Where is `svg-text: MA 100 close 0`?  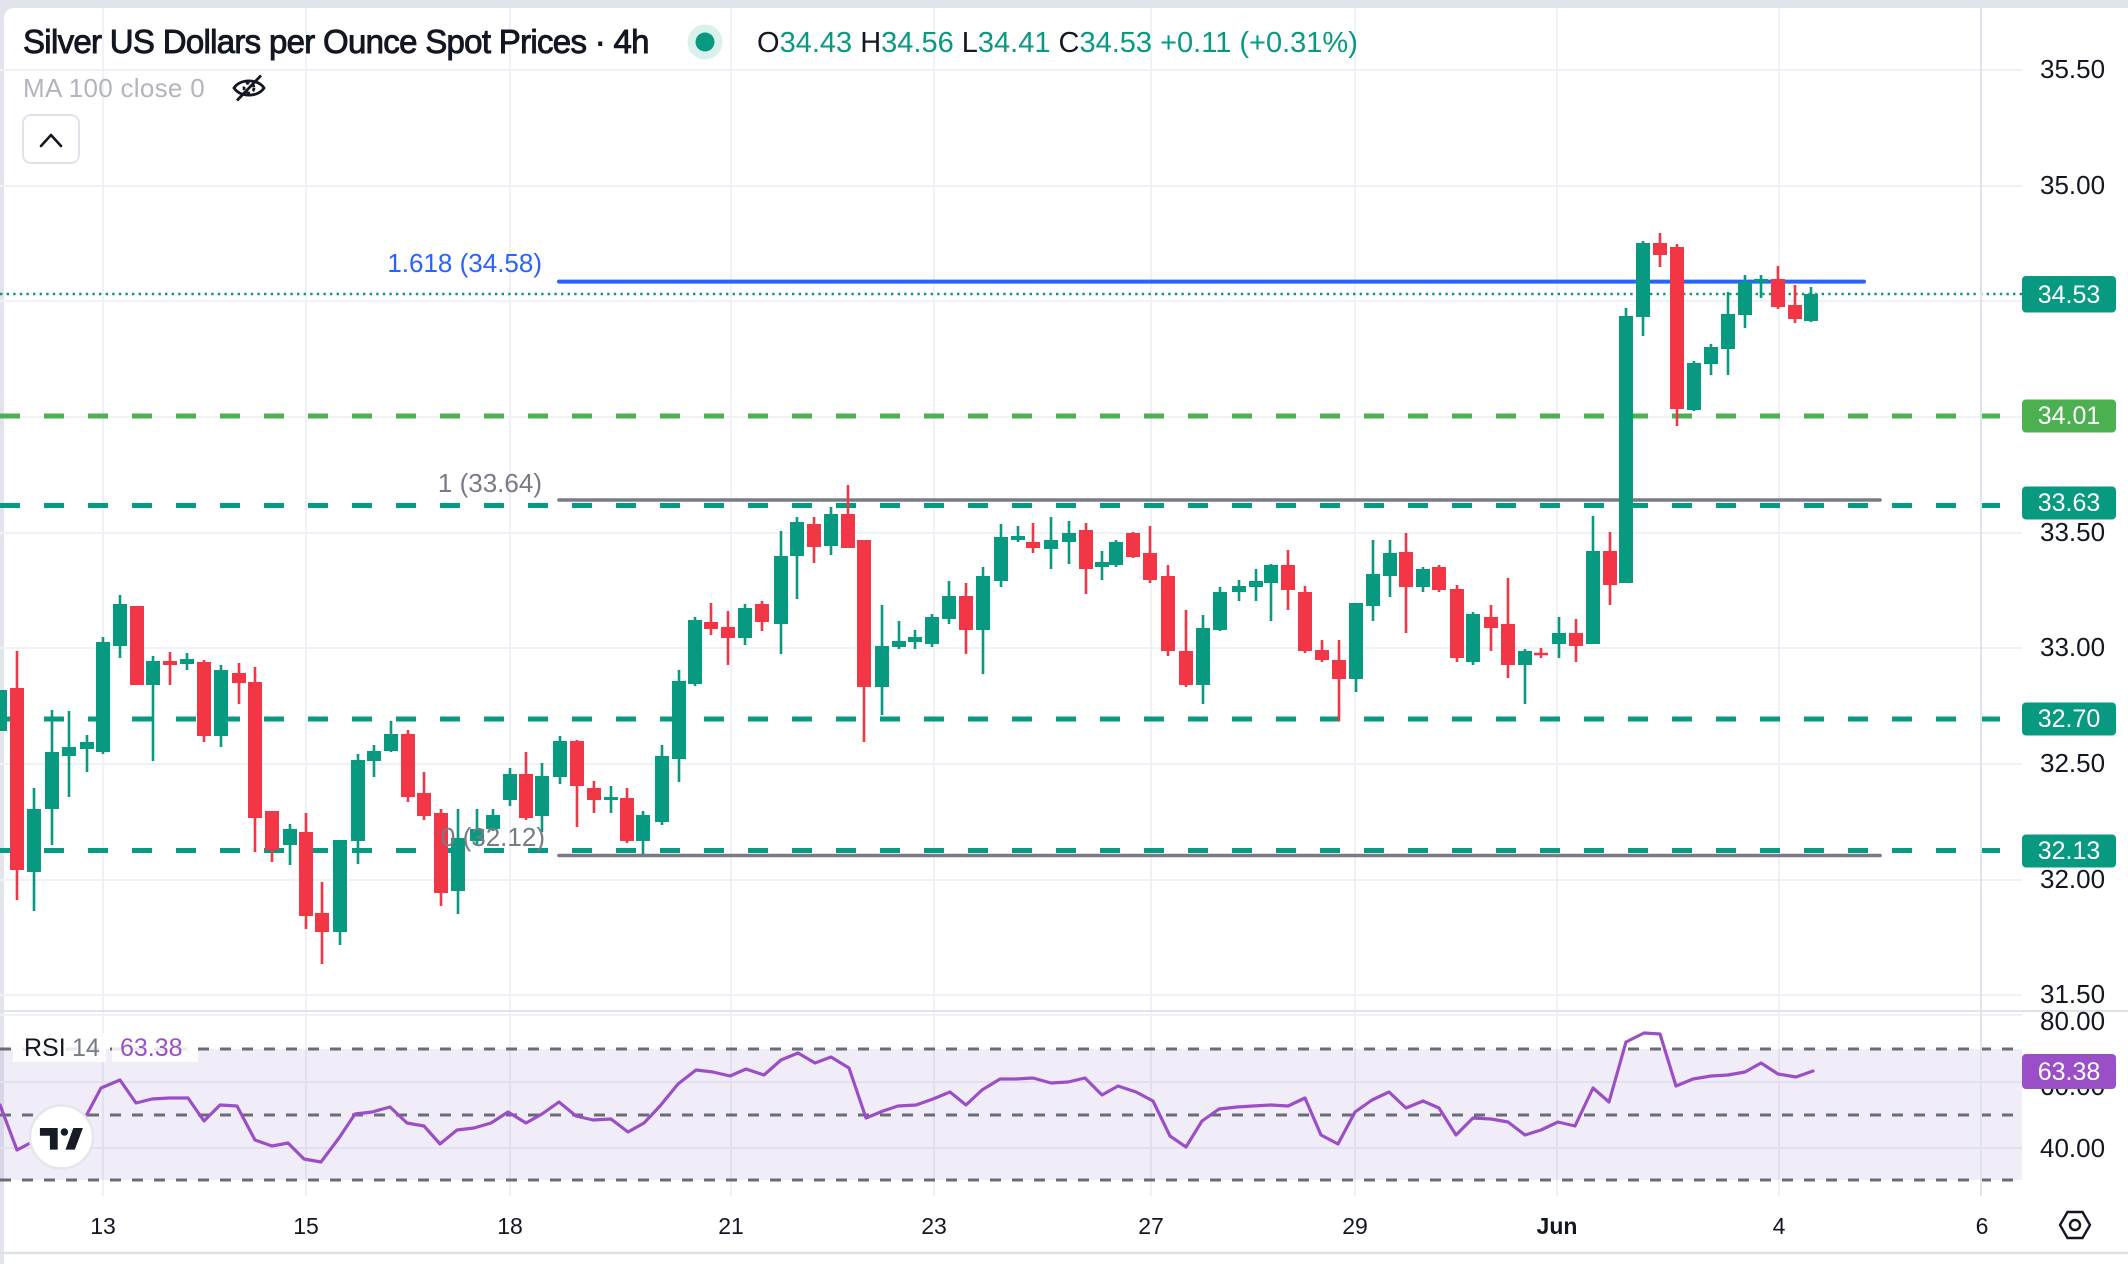
svg-text: MA 100 close 0 is located at coordinates (114, 88).